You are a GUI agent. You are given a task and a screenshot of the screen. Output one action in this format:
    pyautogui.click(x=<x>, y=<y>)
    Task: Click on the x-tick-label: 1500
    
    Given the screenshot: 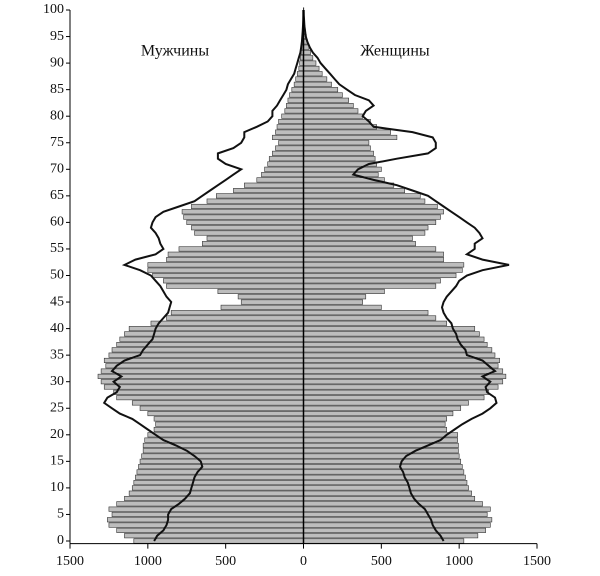 What is the action you would take?
    pyautogui.click(x=70, y=561)
    